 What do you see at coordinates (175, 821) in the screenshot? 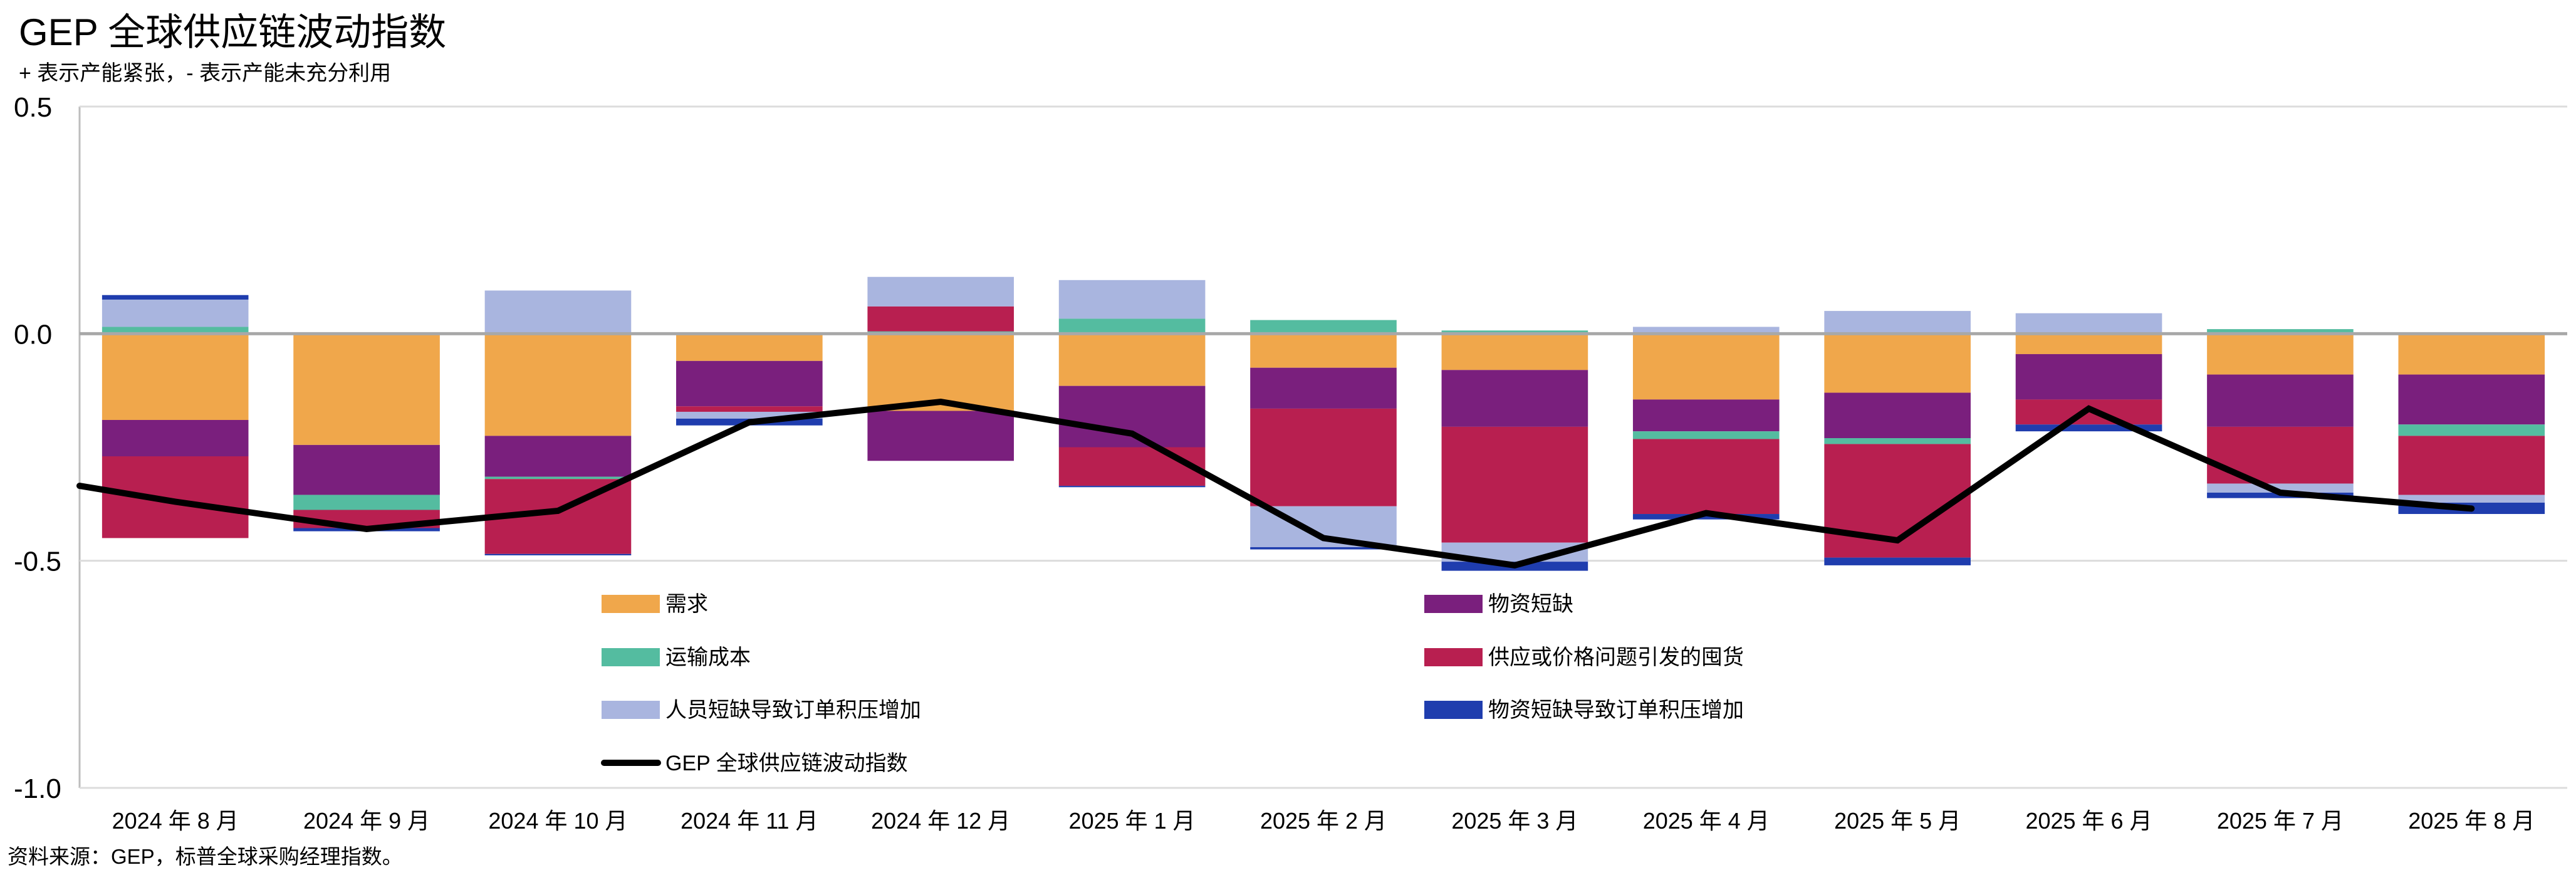
I see `x-tick-label: 2024 年 8 月` at bounding box center [175, 821].